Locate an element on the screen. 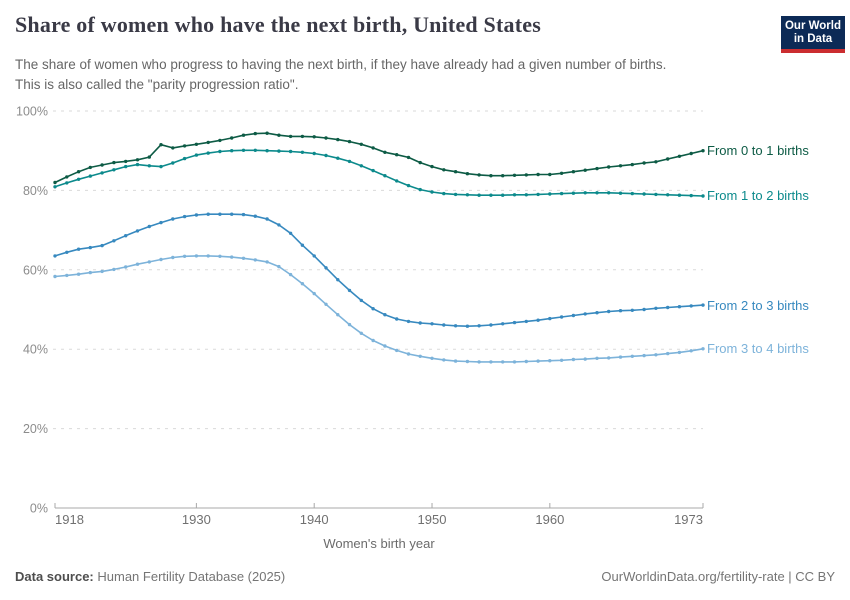 This screenshot has height=600, width=850. series-label-3: From 3 to 4 births is located at coordinates (758, 349).